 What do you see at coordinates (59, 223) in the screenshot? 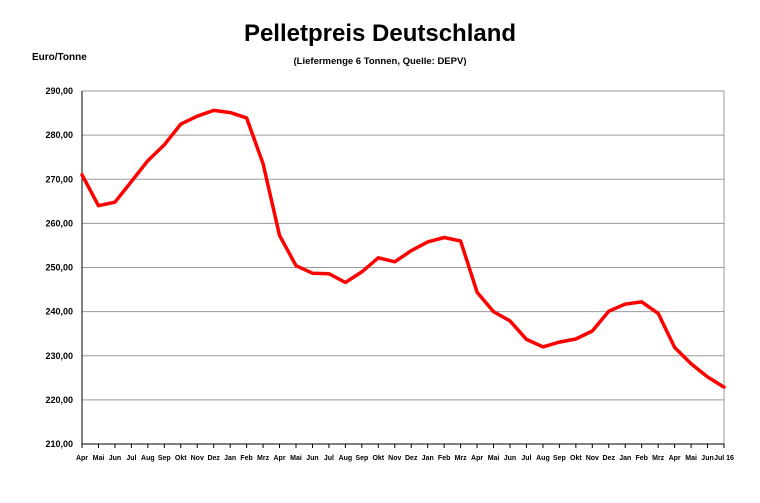
I see `y-tick-label: 260,00` at bounding box center [59, 223].